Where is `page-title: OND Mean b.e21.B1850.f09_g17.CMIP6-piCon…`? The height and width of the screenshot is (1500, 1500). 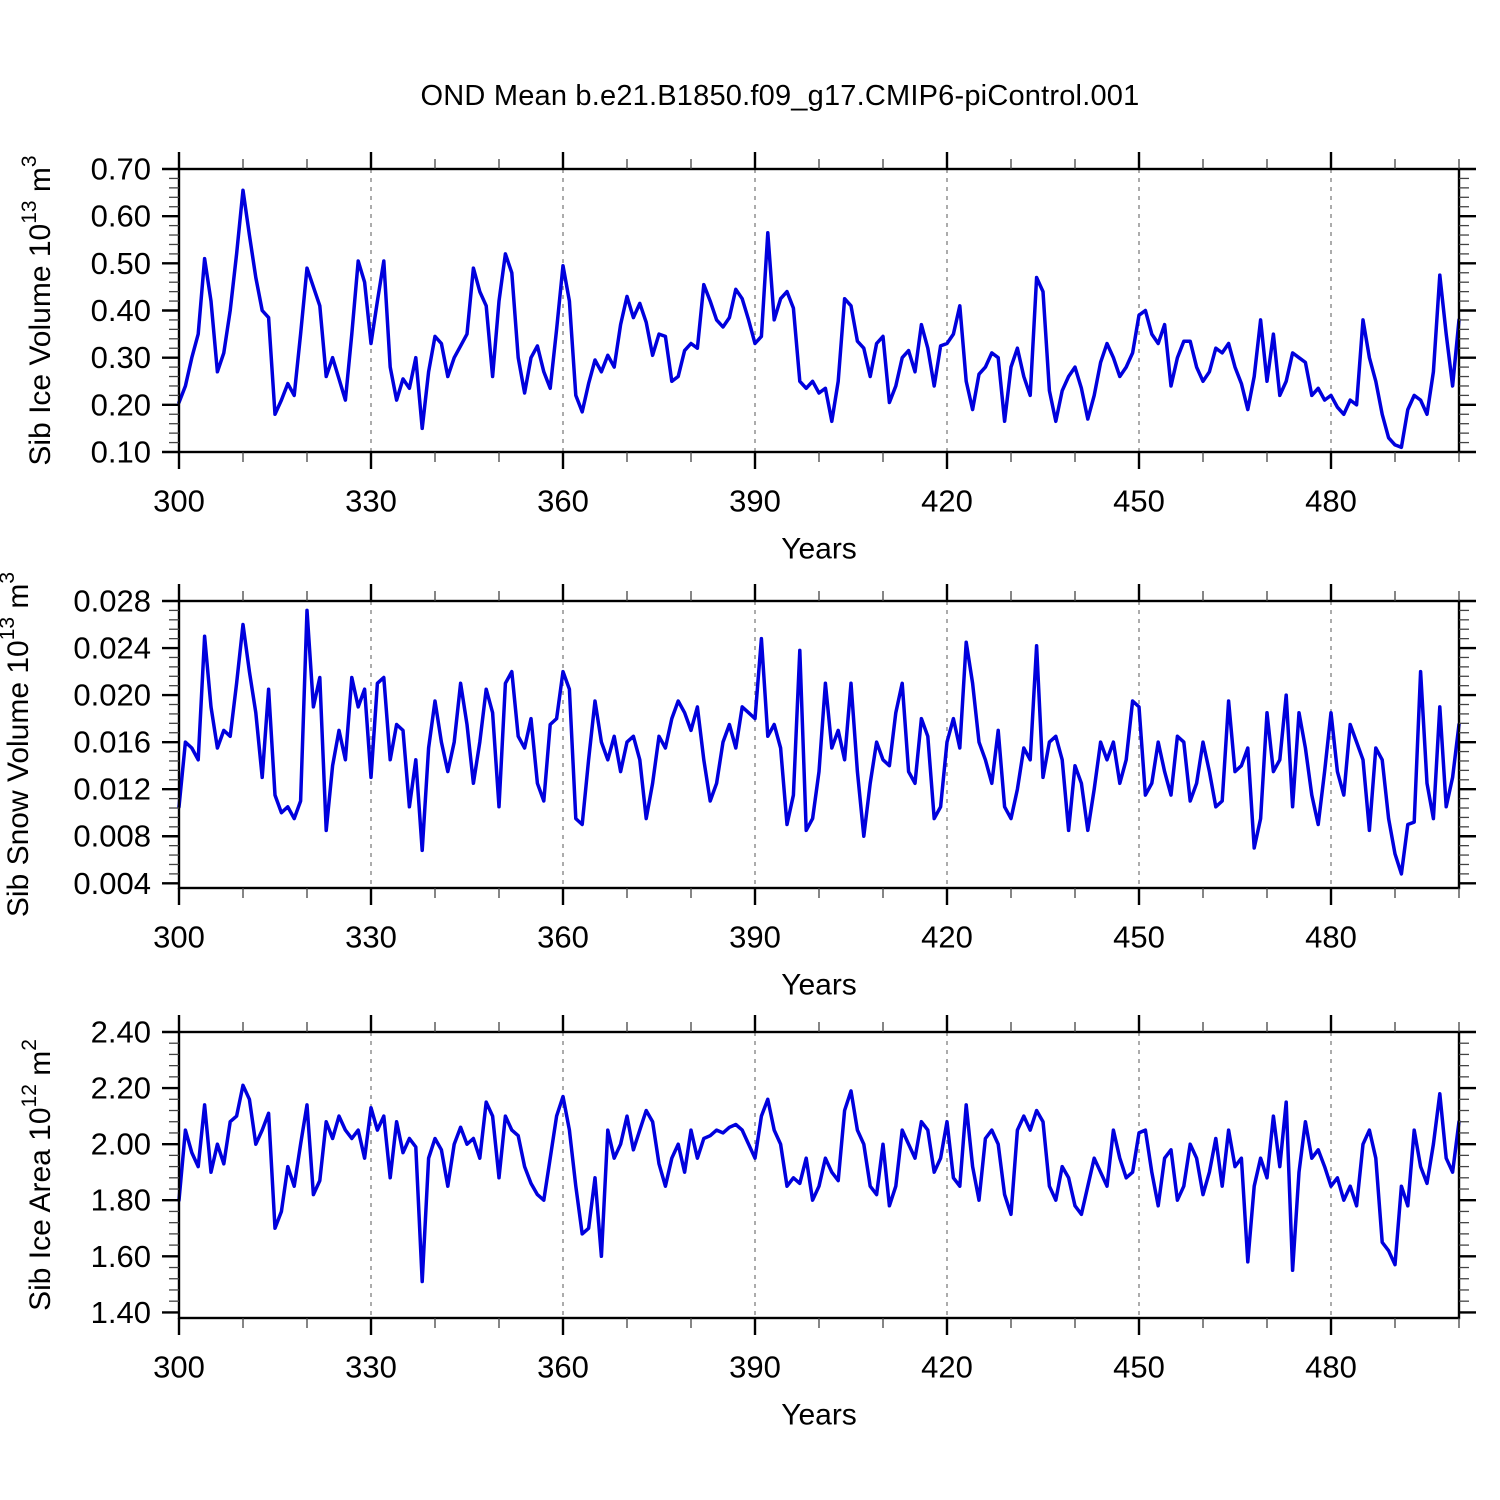
page-title: OND Mean b.e21.B1850.f09_g17.CMIP6-piCon… is located at coordinates (780, 96).